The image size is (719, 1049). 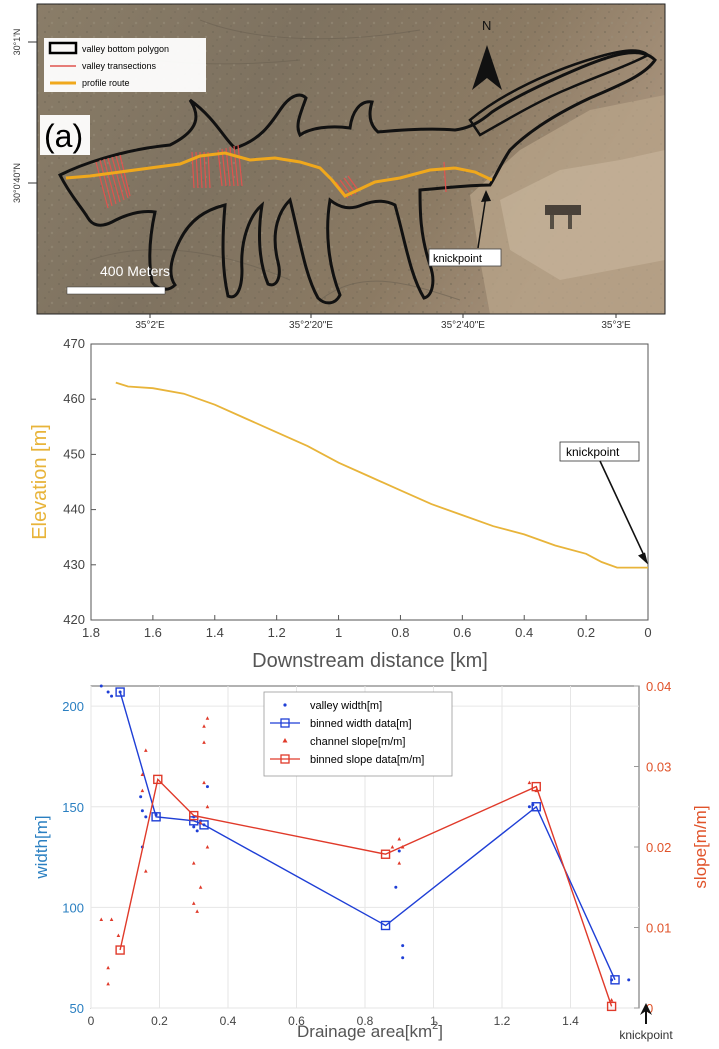 I want to click on elevation-line, so click(x=381, y=475).